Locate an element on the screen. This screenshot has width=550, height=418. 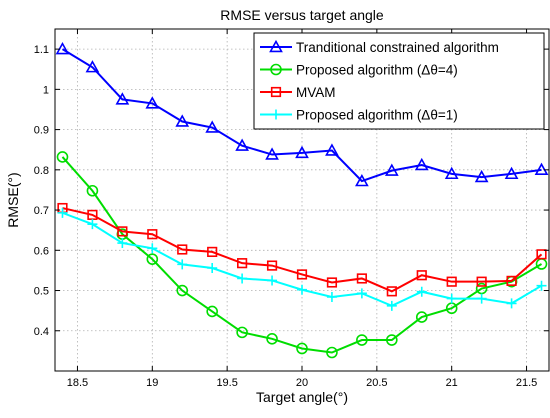
legend-label: MVAM is located at coordinates (316, 92).